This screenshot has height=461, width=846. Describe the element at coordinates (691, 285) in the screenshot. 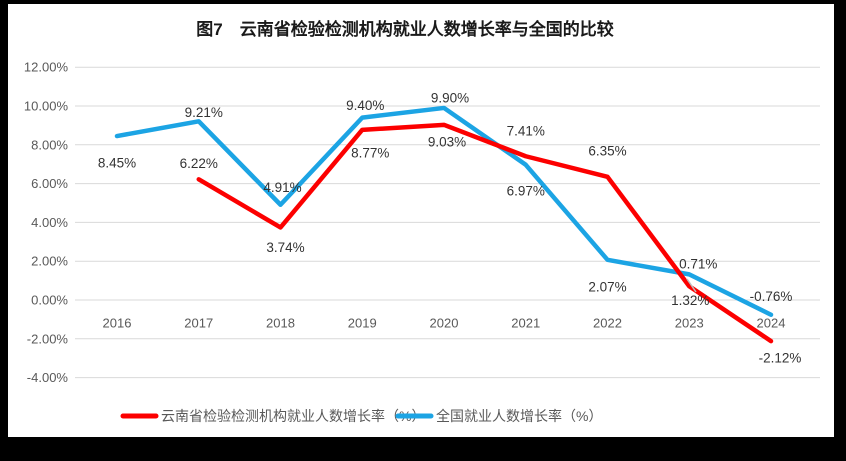

I see `data-label-leader-line` at that location.